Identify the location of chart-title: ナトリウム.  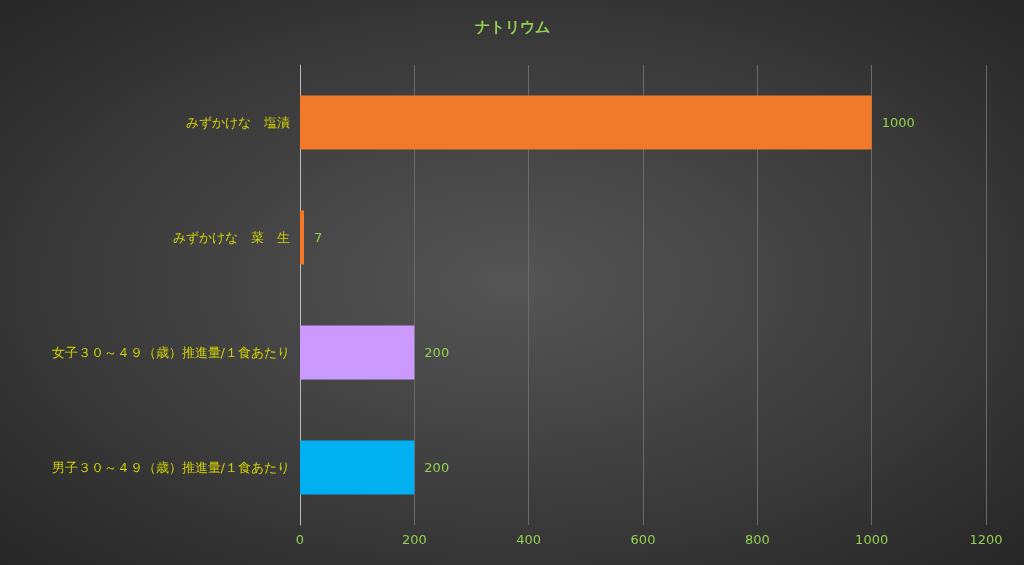
(512, 26).